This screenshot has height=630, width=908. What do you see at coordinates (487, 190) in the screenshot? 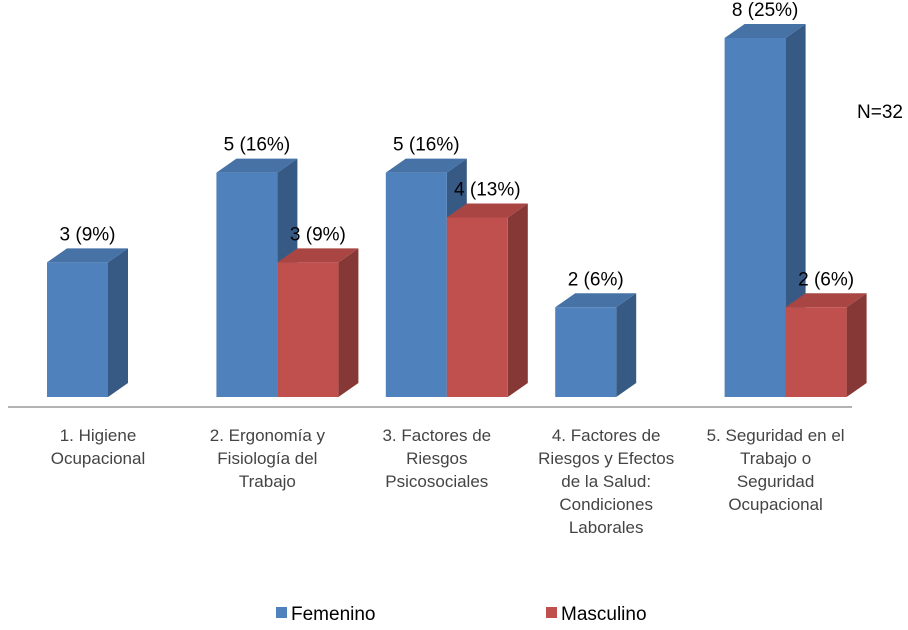
I see `data-label: 4 (13%)` at bounding box center [487, 190].